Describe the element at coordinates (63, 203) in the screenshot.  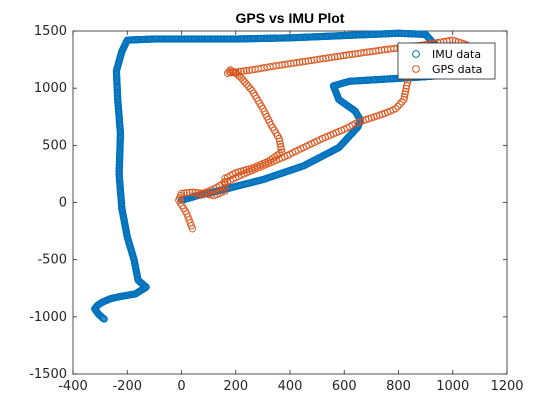
I see `y-tick-label: 0` at that location.